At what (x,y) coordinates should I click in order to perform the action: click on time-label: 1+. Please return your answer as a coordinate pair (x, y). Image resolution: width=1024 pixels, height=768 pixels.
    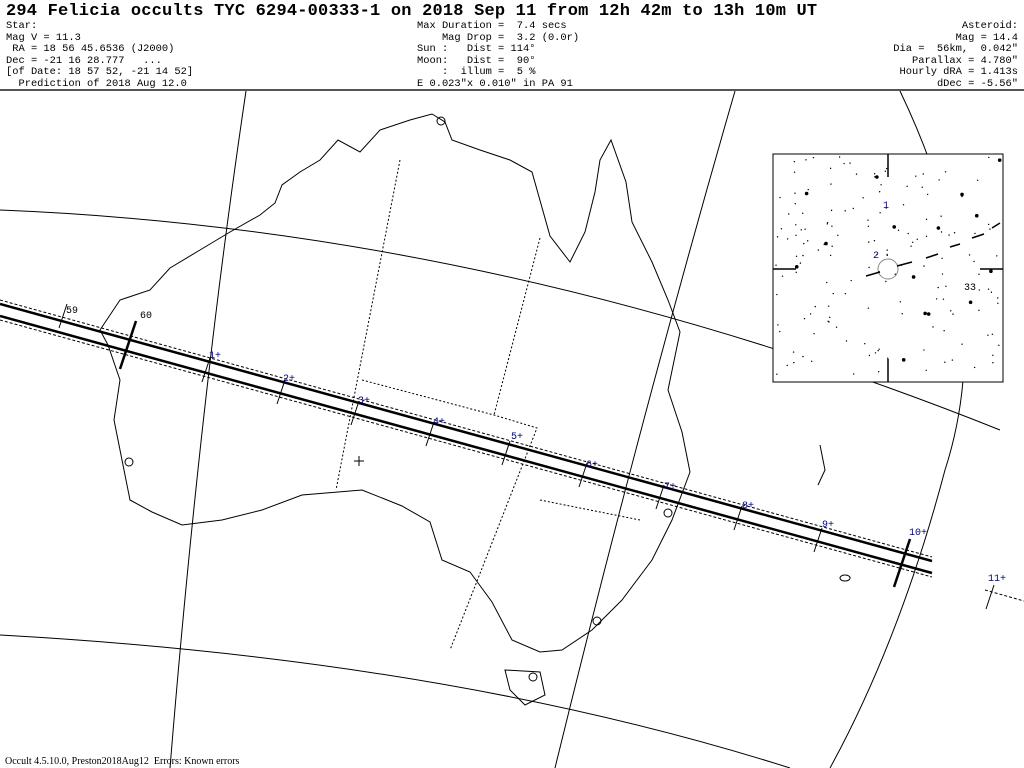
    Looking at the image, I should click on (215, 356).